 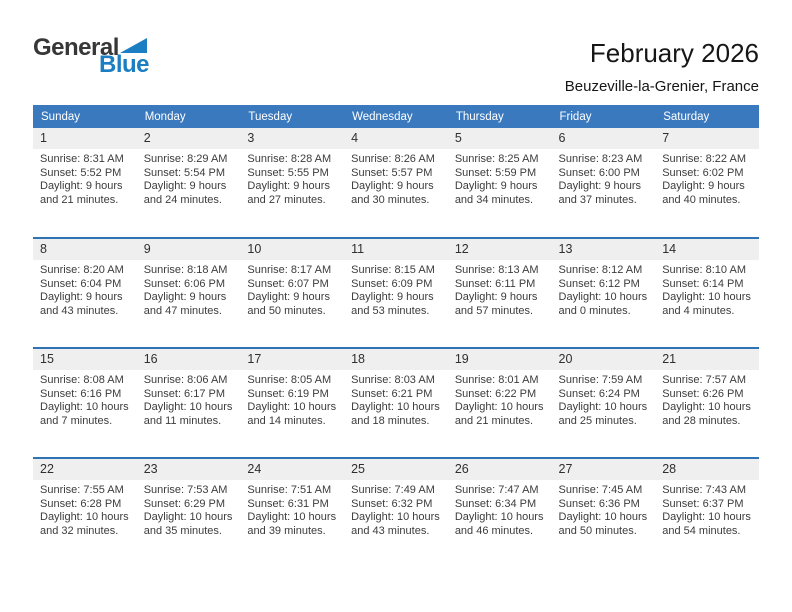 I want to click on day-number: 10, so click(x=292, y=249).